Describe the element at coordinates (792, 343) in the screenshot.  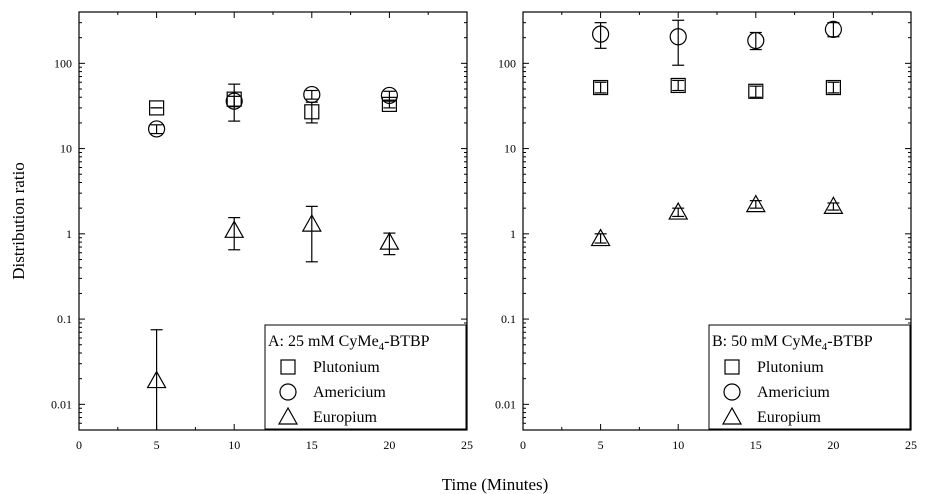
I see `legend-title: B: 50 mM CyMe4-BTBP` at that location.